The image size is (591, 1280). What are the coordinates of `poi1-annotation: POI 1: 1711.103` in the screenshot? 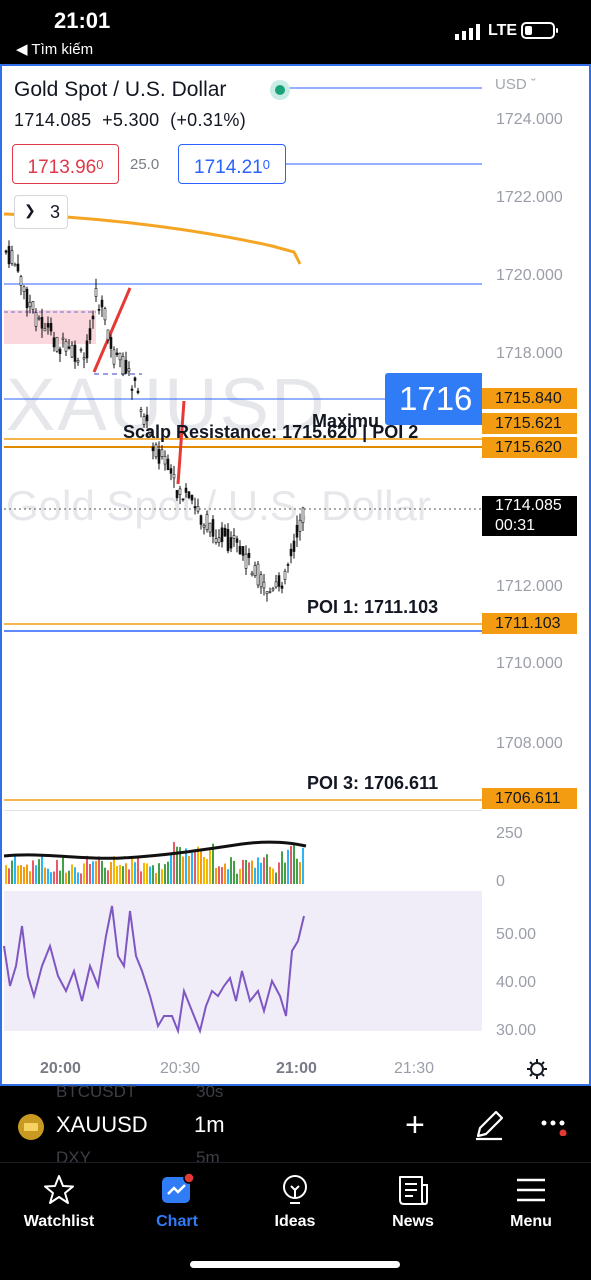 It's located at (373, 607).